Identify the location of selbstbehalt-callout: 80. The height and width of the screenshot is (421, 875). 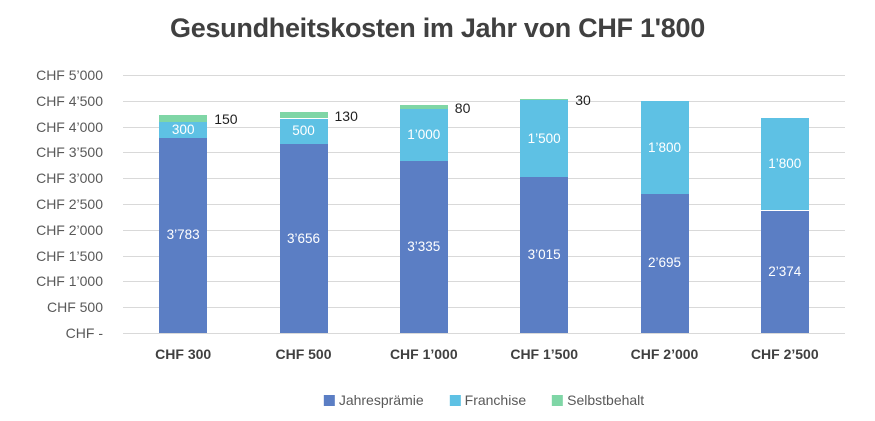
(462, 108).